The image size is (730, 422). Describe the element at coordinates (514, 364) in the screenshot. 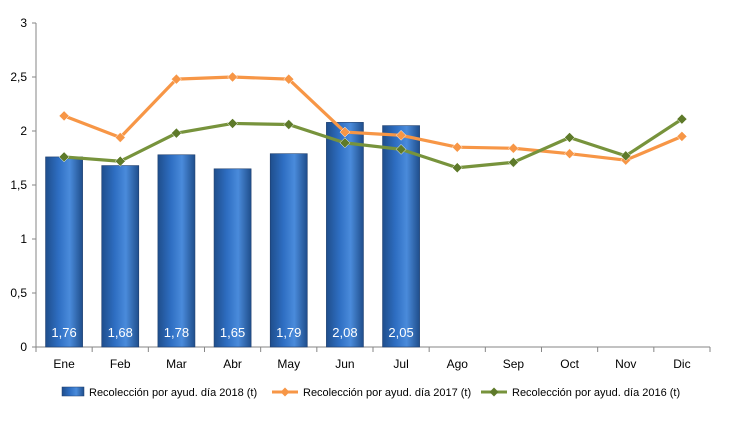

I see `x-tick-label: Sep` at that location.